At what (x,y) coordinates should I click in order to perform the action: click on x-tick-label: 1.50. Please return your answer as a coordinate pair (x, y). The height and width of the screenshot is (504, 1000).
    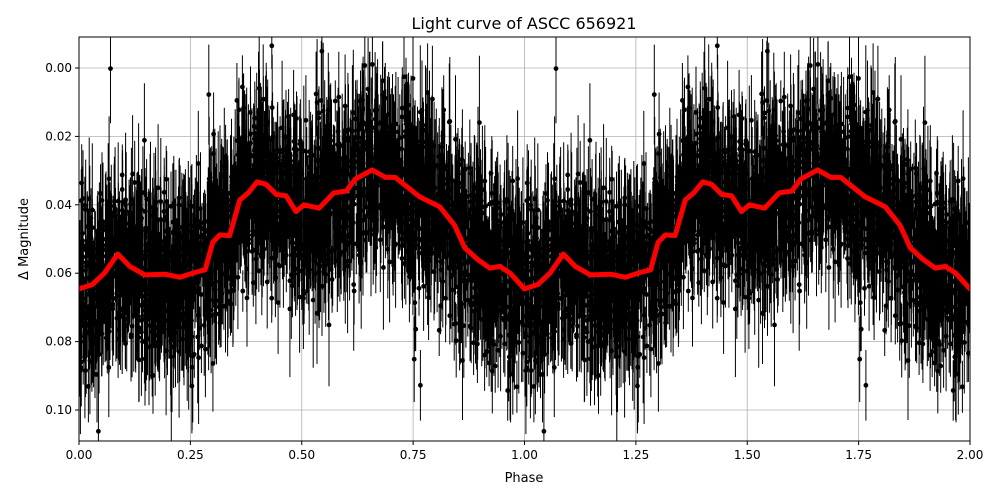
    Looking at the image, I should click on (747, 455).